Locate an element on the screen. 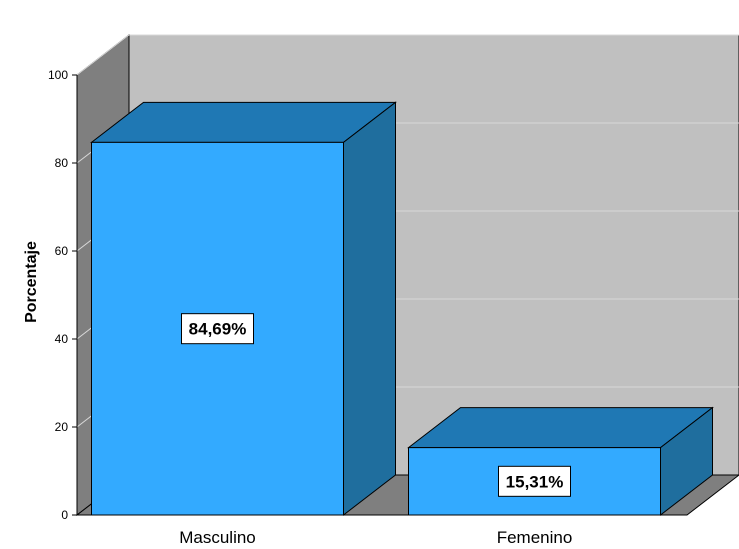 The width and height of the screenshot is (739, 549). x-axis: Masculino Femenino is located at coordinates (382, 530).